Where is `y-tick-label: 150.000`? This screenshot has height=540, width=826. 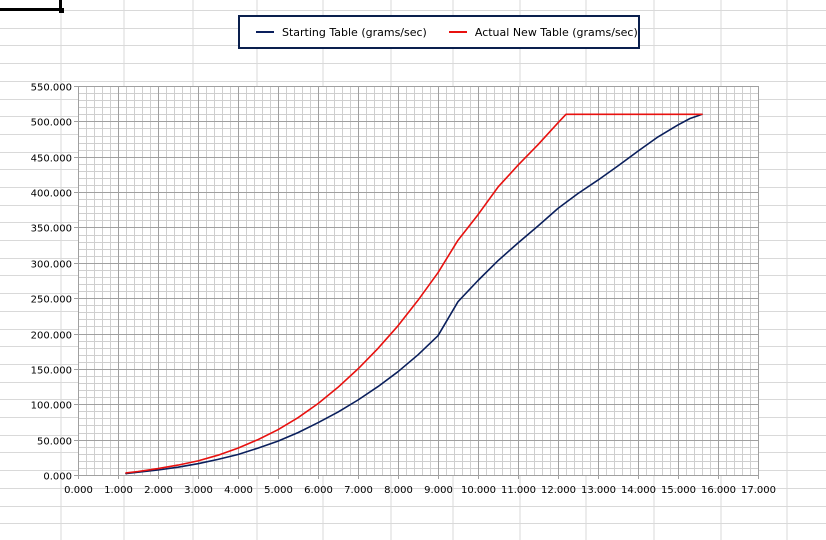 y-tick-label: 150.000 is located at coordinates (51, 371).